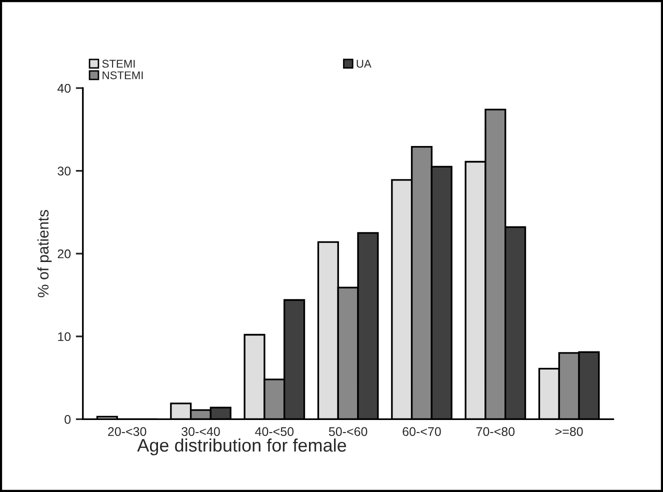  I want to click on x-tick-label: 30-<40, so click(201, 431).